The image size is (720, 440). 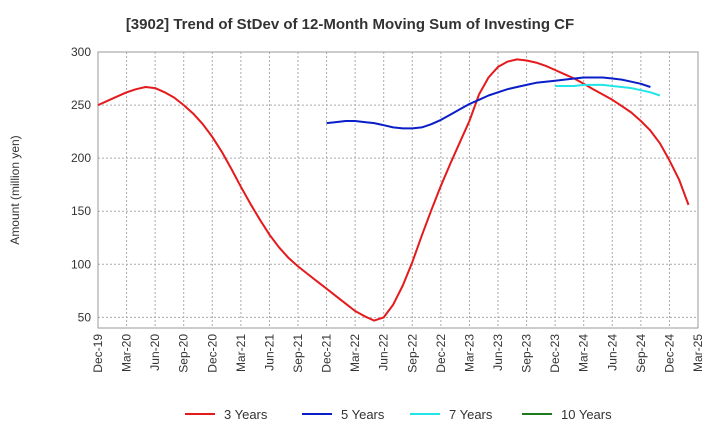 What do you see at coordinates (246, 414) in the screenshot?
I see `legend-label-3-years: 3 Years` at bounding box center [246, 414].